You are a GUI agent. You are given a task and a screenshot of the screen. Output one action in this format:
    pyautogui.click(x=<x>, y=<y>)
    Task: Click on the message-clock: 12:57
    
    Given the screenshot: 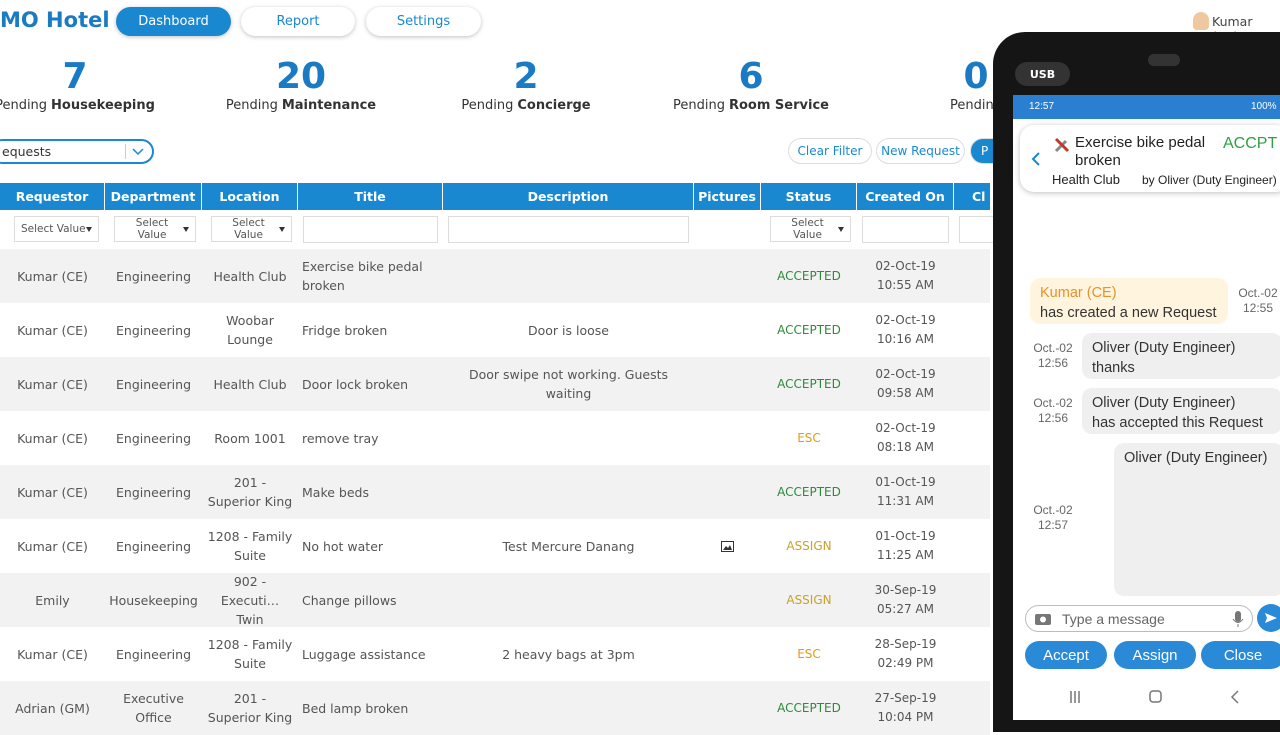 What is the action you would take?
    pyautogui.click(x=1053, y=525)
    